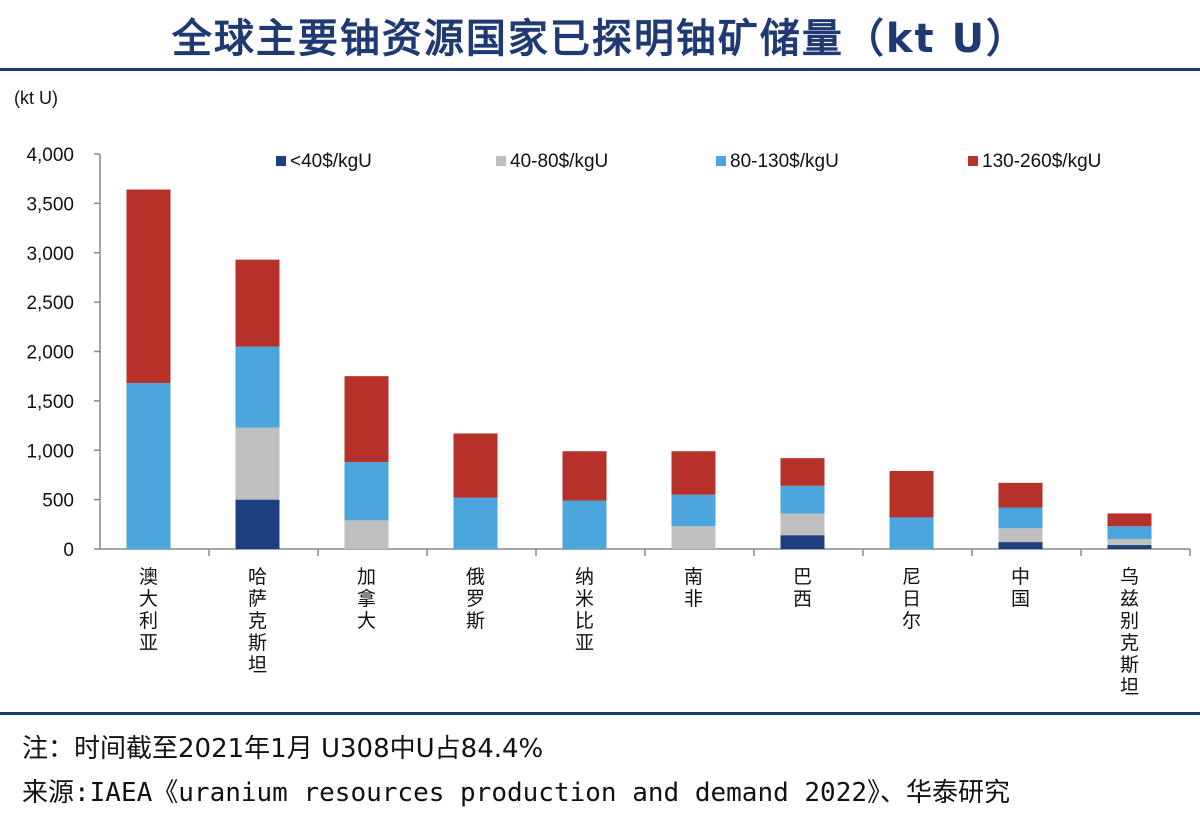  What do you see at coordinates (911, 599) in the screenshot?
I see `x-tick-label: 日` at bounding box center [911, 599].